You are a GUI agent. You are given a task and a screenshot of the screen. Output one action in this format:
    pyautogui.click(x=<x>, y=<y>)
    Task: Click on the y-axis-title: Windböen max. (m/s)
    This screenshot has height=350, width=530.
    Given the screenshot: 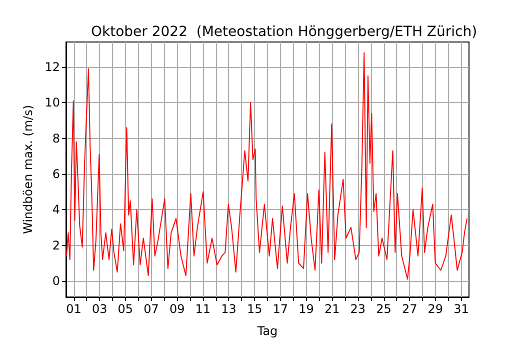 What is the action you would take?
    pyautogui.click(x=27, y=169)
    